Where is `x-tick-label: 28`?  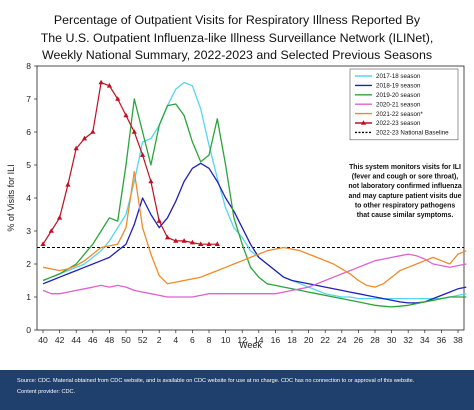
x-tick-label: 28 is located at coordinates (375, 340).